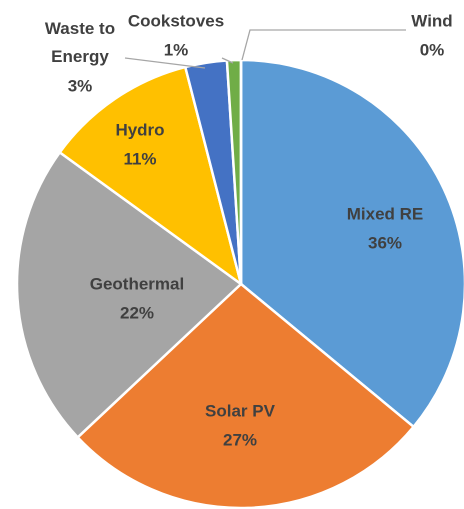 The height and width of the screenshot is (509, 464). What do you see at coordinates (139, 129) in the screenshot?
I see `category-label: Hydro` at bounding box center [139, 129].